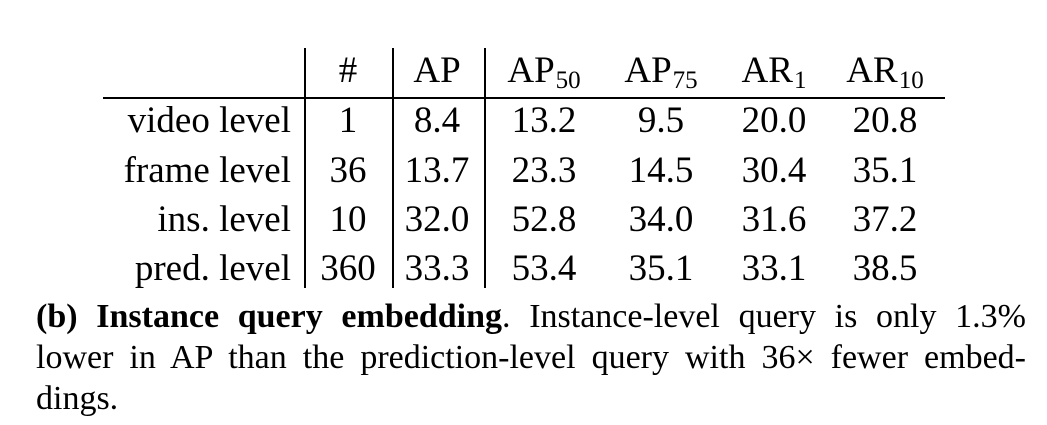  I want to click on cell-ins-ar1: 31.6, so click(774, 219).